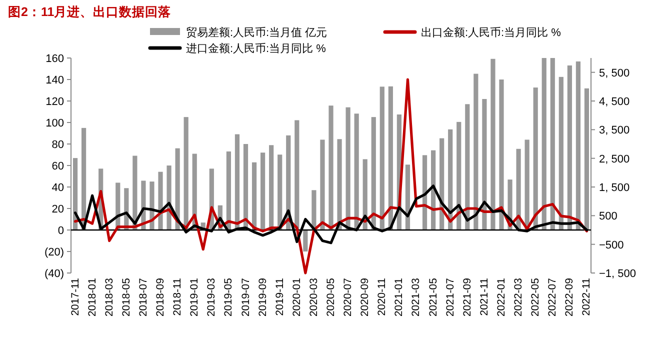 The height and width of the screenshot is (344, 658). Describe the element at coordinates (257, 32) in the screenshot. I see `legend-label: 贸易差额:人民币:当月值 亿元` at that location.